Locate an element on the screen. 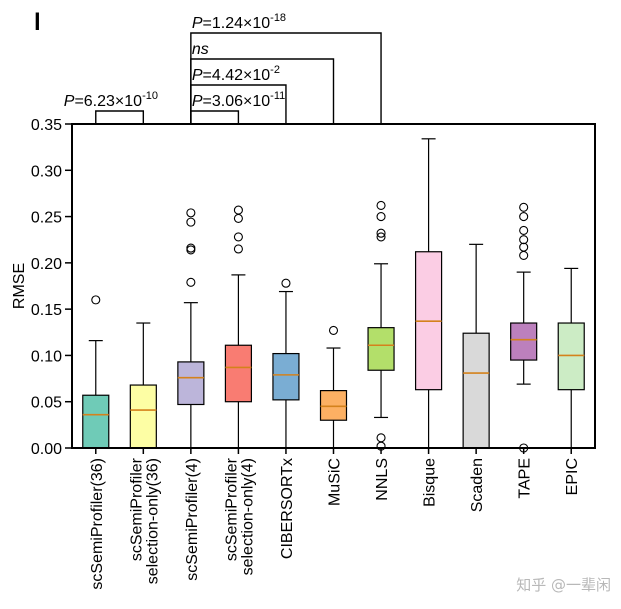  significance-bracket: P=3.06×10-11 is located at coordinates (237, 106).